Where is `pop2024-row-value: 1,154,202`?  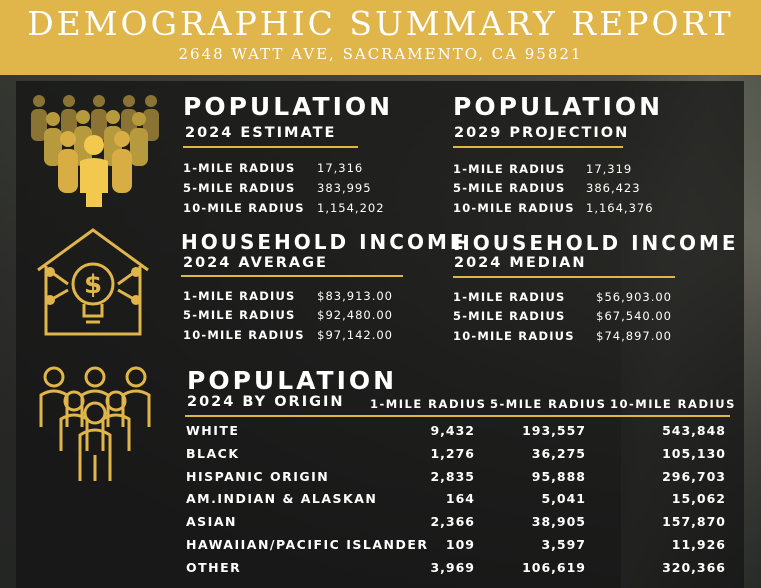
pop2024-row-value: 1,154,202 is located at coordinates (351, 208).